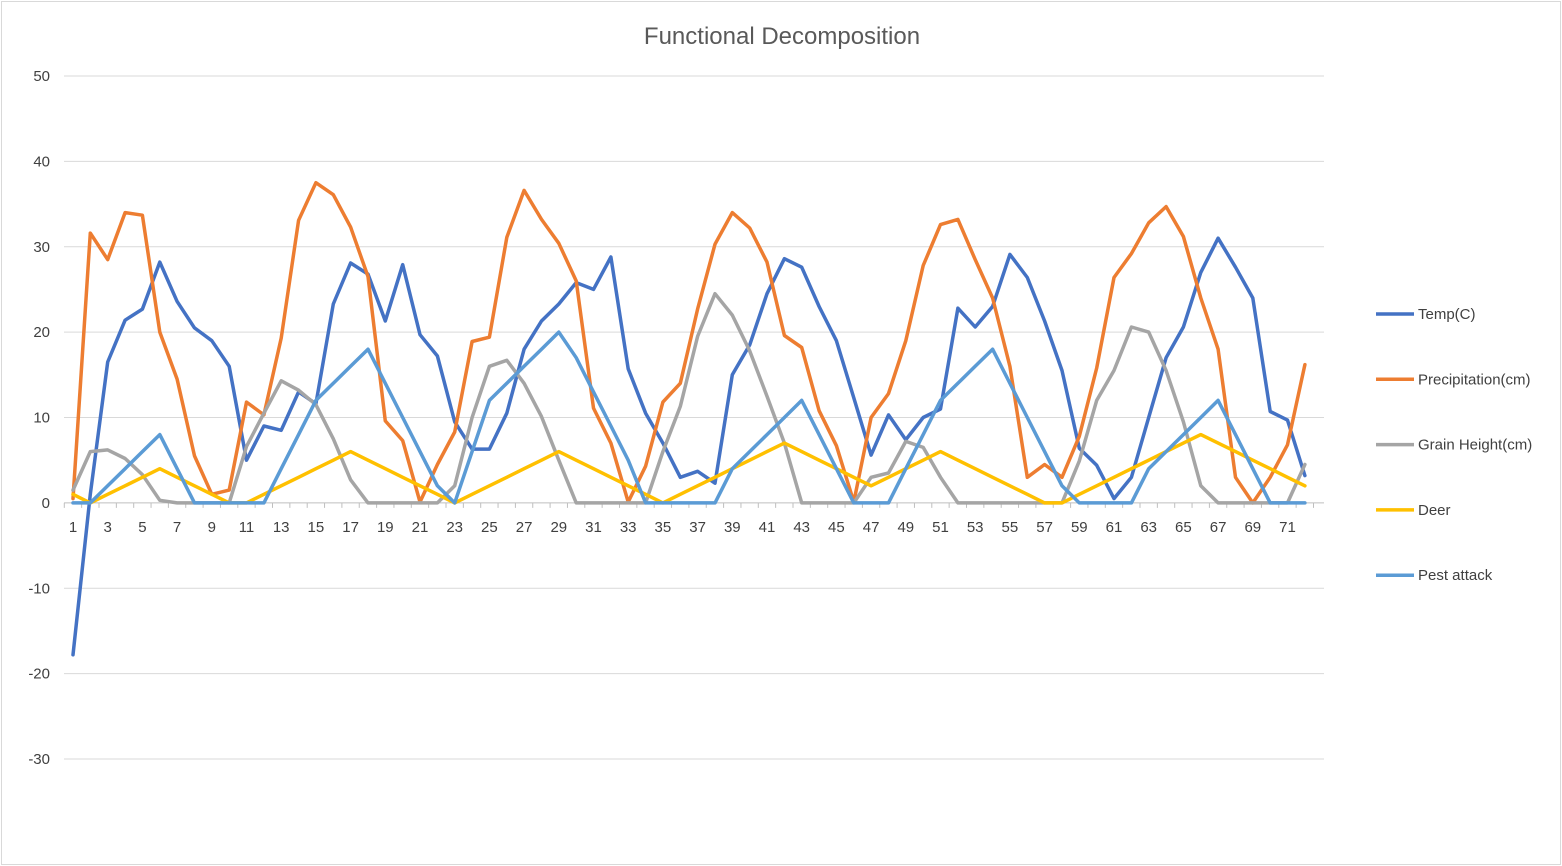 This screenshot has width=1562, height=866. What do you see at coordinates (663, 527) in the screenshot?
I see `x-tick-label: 35` at bounding box center [663, 527].